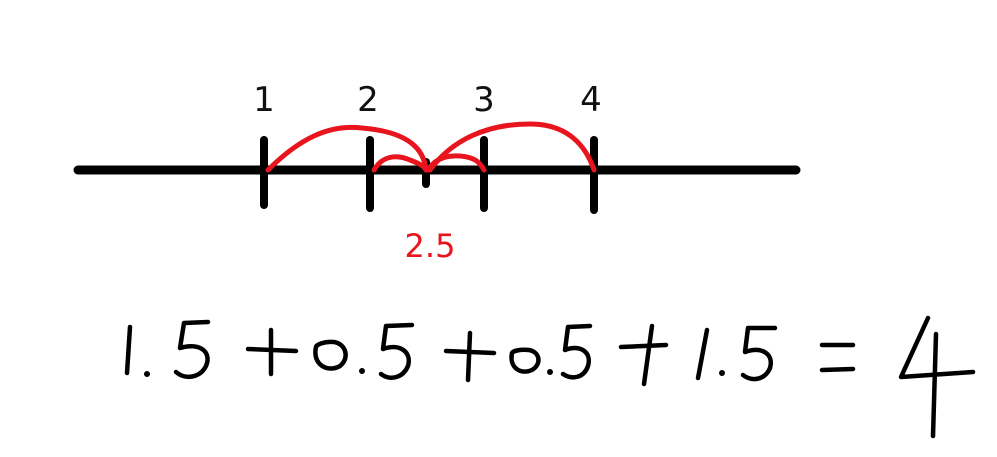 The width and height of the screenshot is (997, 457). I want to click on tick-label-2: 2, so click(368, 100).